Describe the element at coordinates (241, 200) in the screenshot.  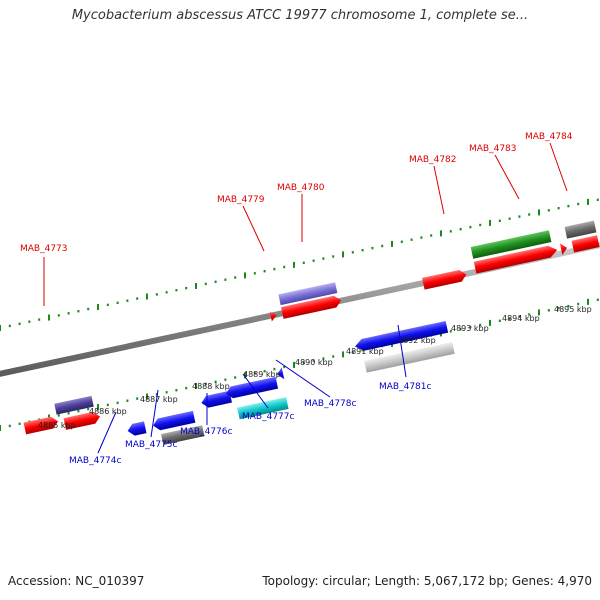
I see `gene-label: MAB_4779` at that location.